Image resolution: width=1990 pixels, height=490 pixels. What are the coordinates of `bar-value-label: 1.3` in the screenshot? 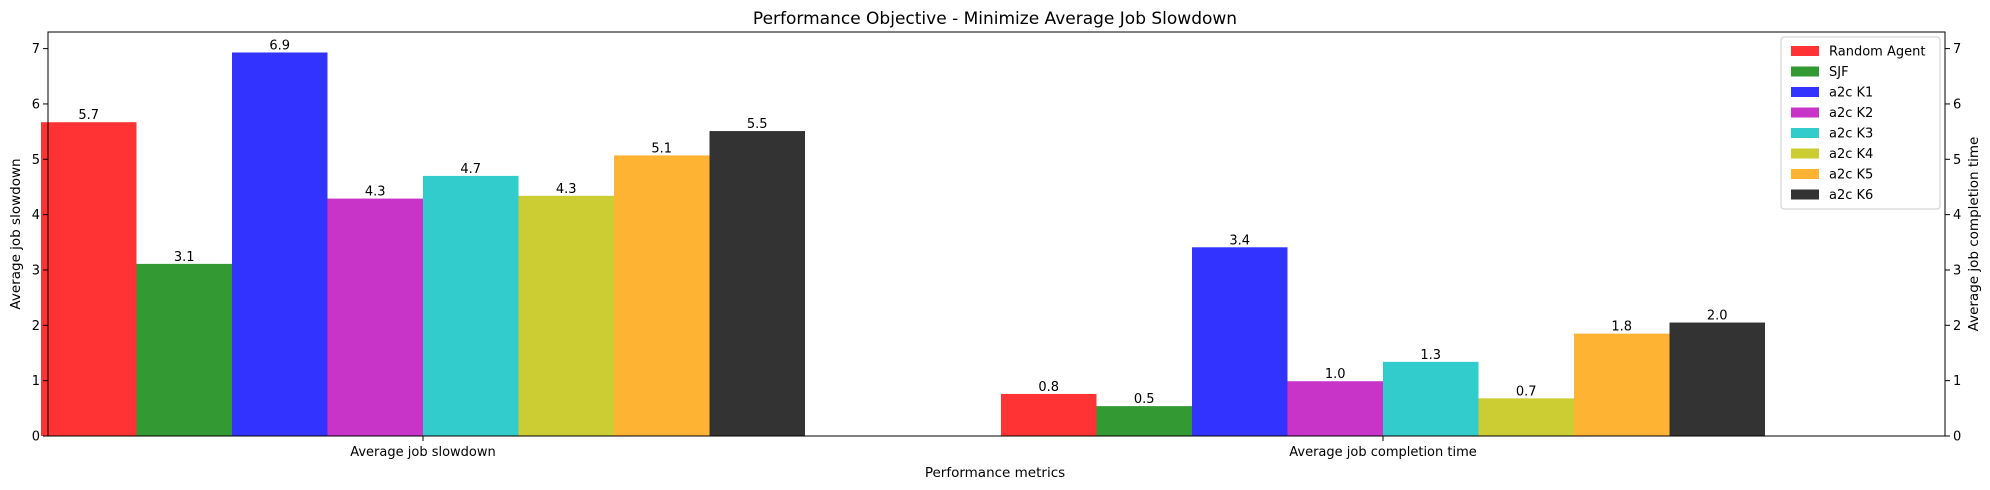 It's located at (1430, 355).